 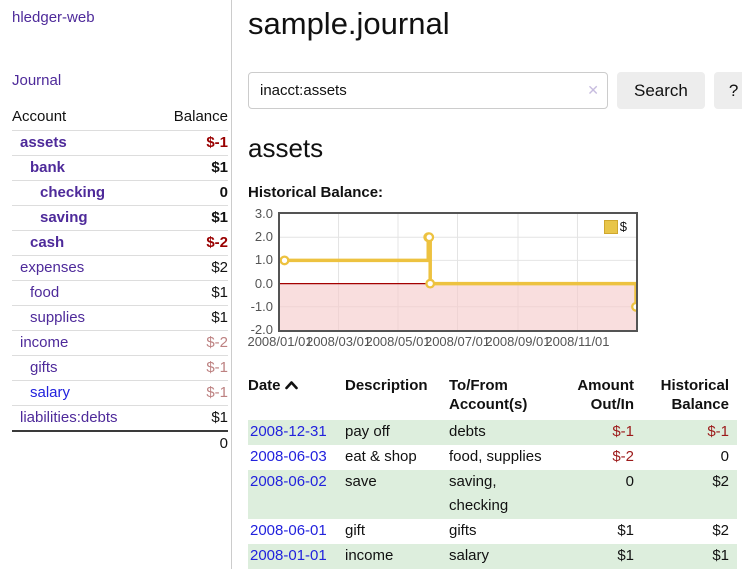 I want to click on register-header-accounts: To/From Account(s), so click(x=488, y=395).